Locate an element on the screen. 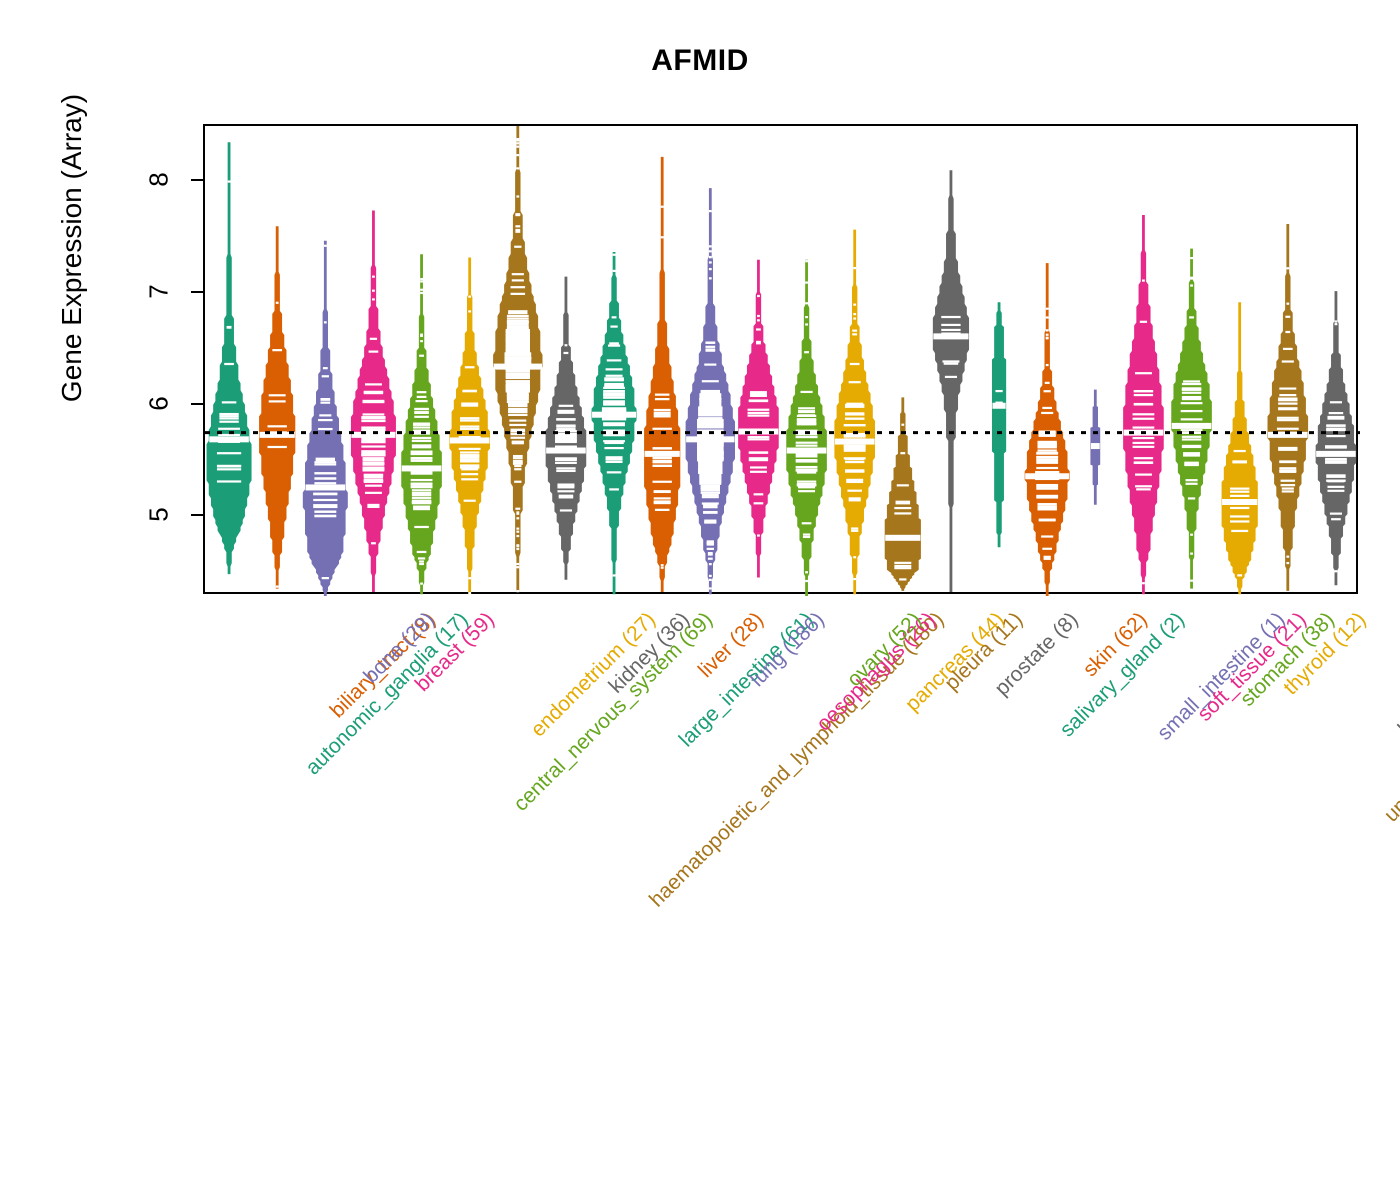  x-tick-label-autonomic_ganglia: autonomic_ganglia (17) is located at coordinates (387, 694).